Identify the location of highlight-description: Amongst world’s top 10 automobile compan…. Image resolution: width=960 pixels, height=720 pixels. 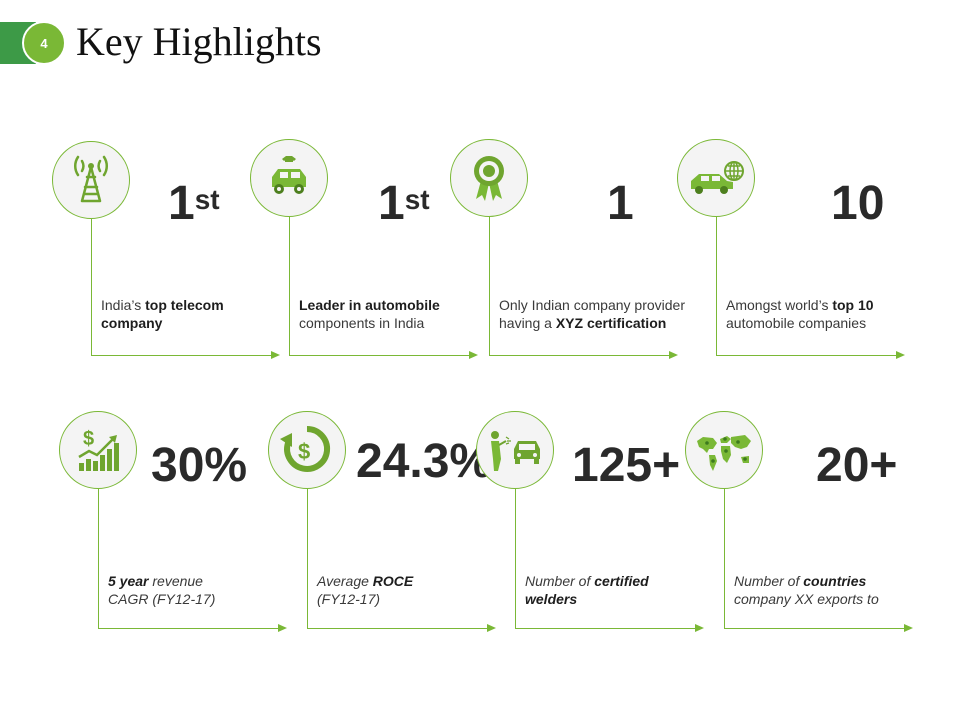
(800, 314).